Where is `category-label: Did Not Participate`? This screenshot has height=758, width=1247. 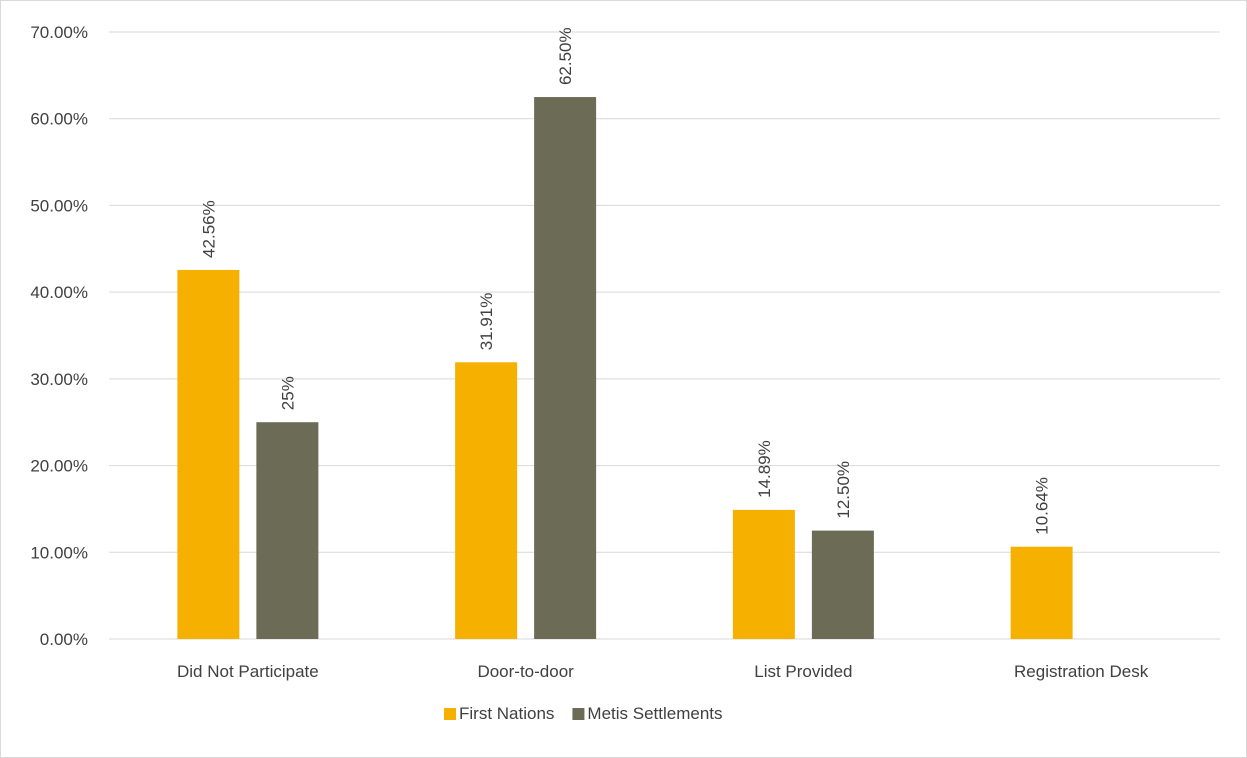
category-label: Did Not Participate is located at coordinates (248, 671).